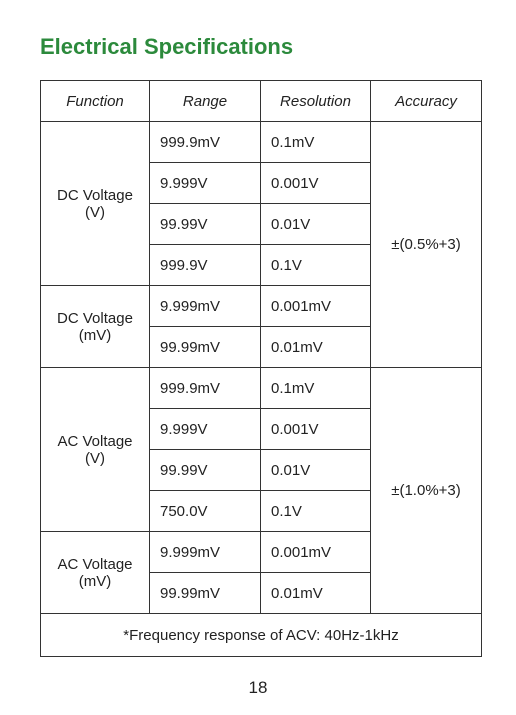 The height and width of the screenshot is (715, 516). I want to click on function-cell: DC Voltage (mV), so click(95, 326).